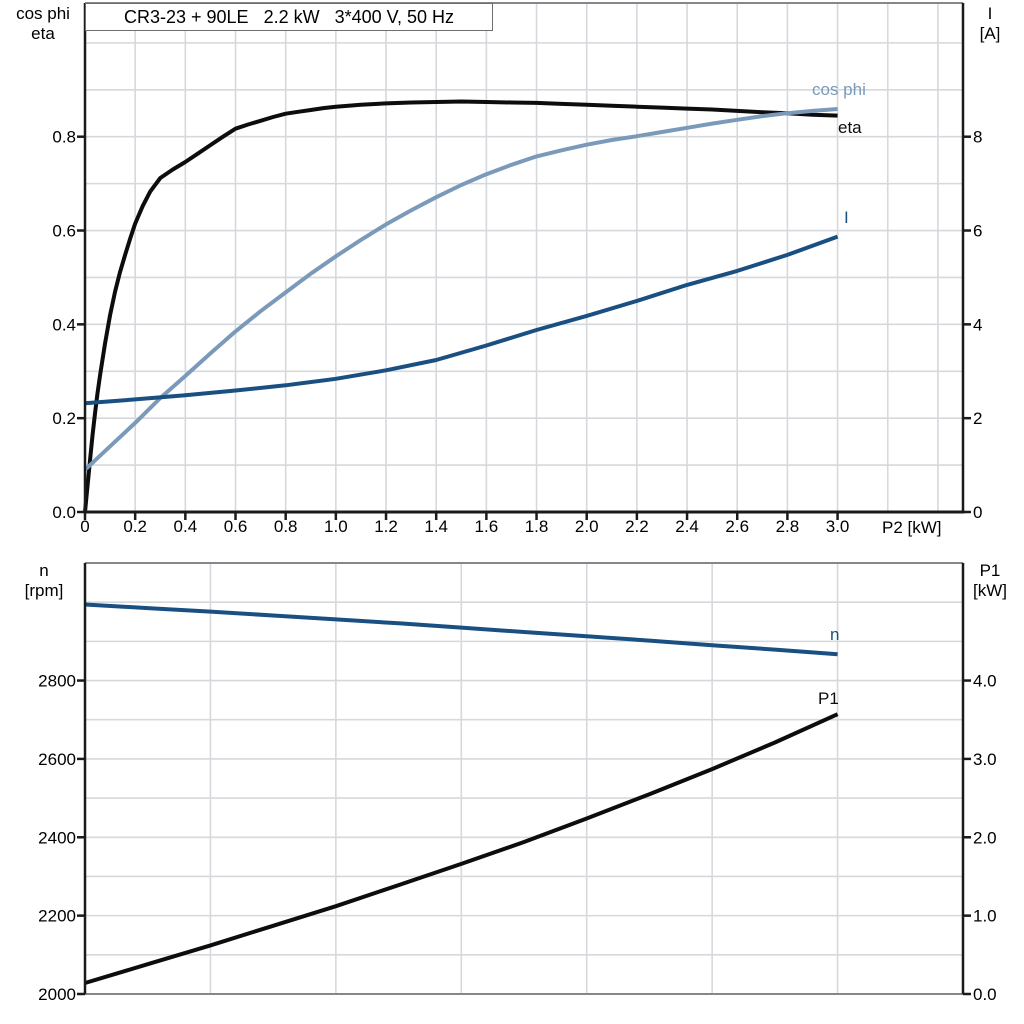 Image resolution: width=1024 pixels, height=1024 pixels. I want to click on right-axis-title-line2: [A], so click(990, 33).